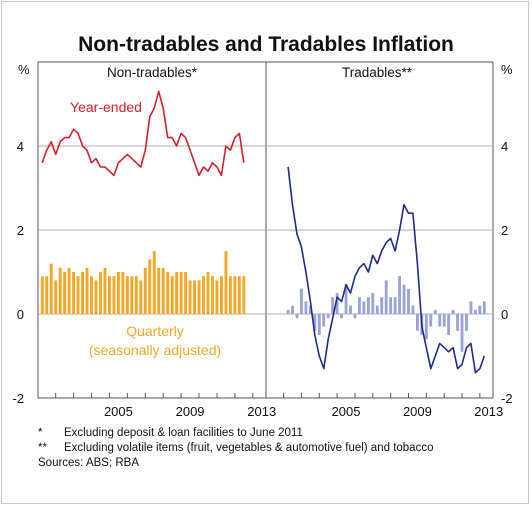 This screenshot has height=507, width=532. Describe the element at coordinates (88, 463) in the screenshot. I see `footnote-text: Sources: ABS; RBA` at that location.